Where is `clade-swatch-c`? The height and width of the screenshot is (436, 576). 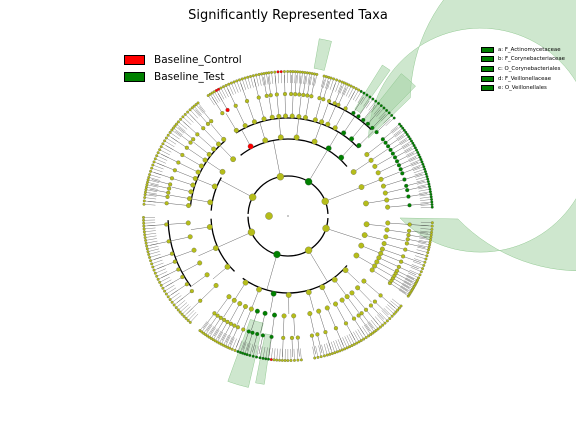 clade-swatch-c is located at coordinates (487, 69).